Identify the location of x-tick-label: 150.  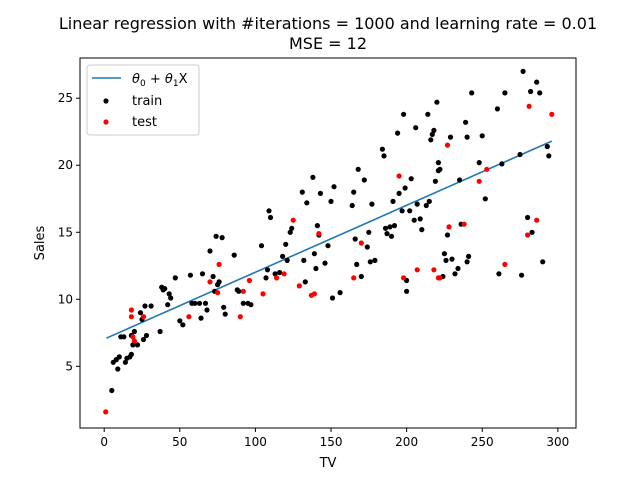
(331, 442).